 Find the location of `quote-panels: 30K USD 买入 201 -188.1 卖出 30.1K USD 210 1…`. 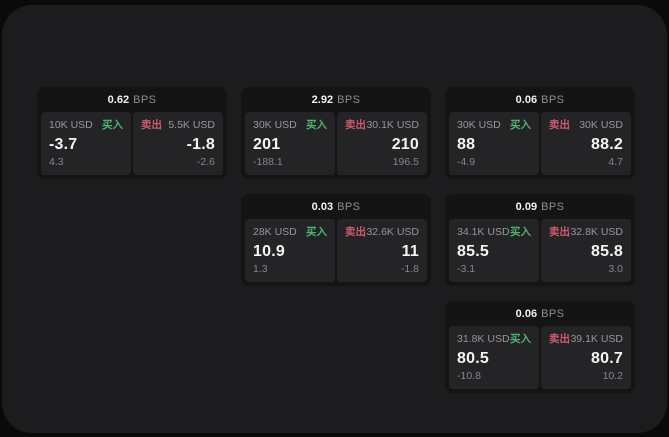

quote-panels: 30K USD 买入 201 -188.1 卖出 30.1K USD 210 1… is located at coordinates (336, 145).